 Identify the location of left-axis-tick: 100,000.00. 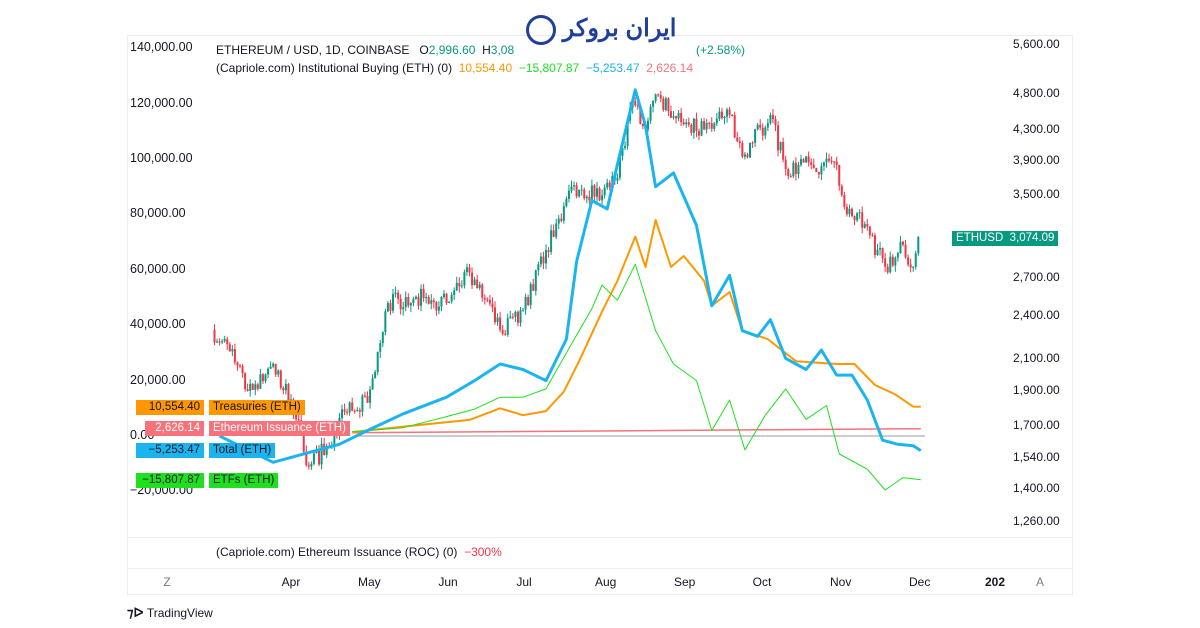
(161, 158).